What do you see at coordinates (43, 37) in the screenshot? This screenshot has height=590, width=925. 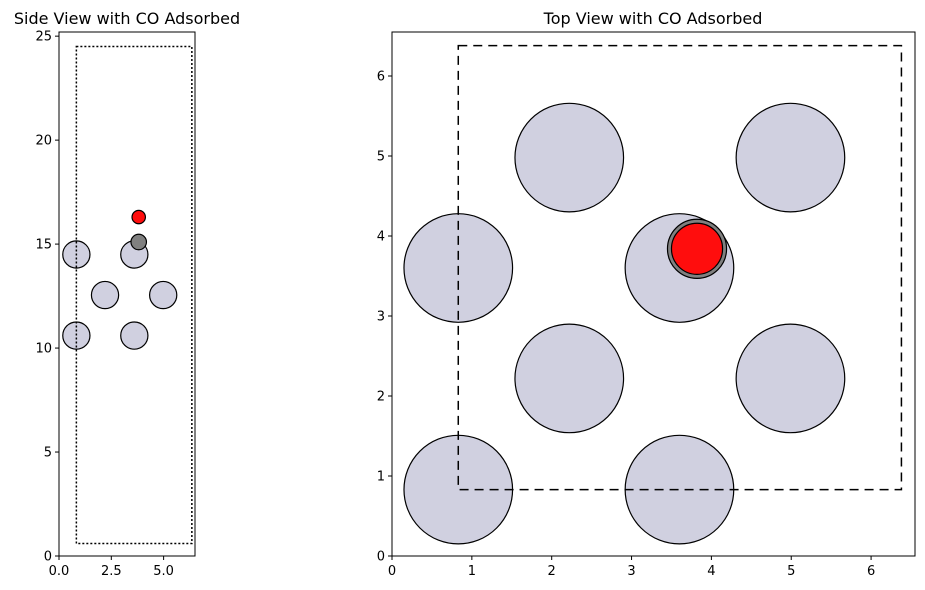 I see `side-view-y-tick-label: 25` at bounding box center [43, 37].